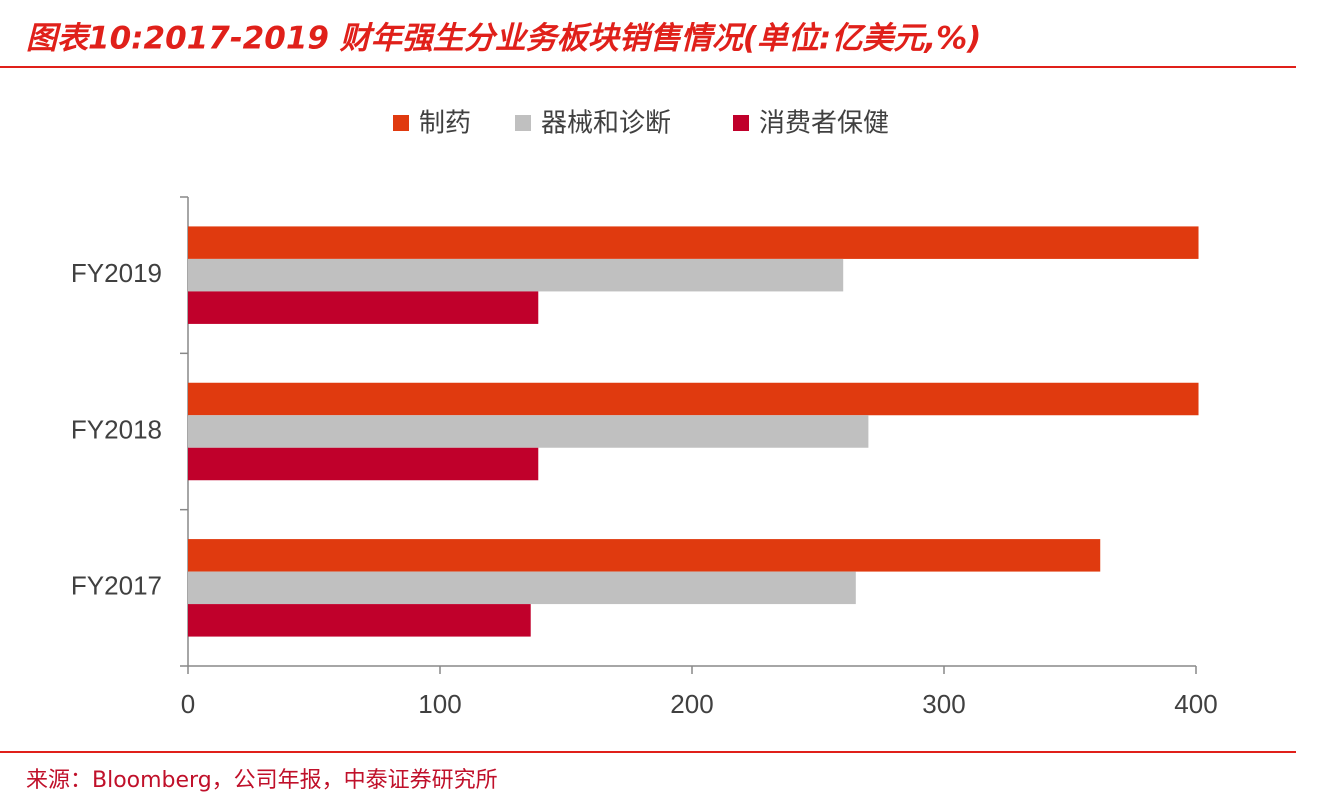 The height and width of the screenshot is (806, 1328). What do you see at coordinates (439, 704) in the screenshot?
I see `x-tick-label: 100` at bounding box center [439, 704].